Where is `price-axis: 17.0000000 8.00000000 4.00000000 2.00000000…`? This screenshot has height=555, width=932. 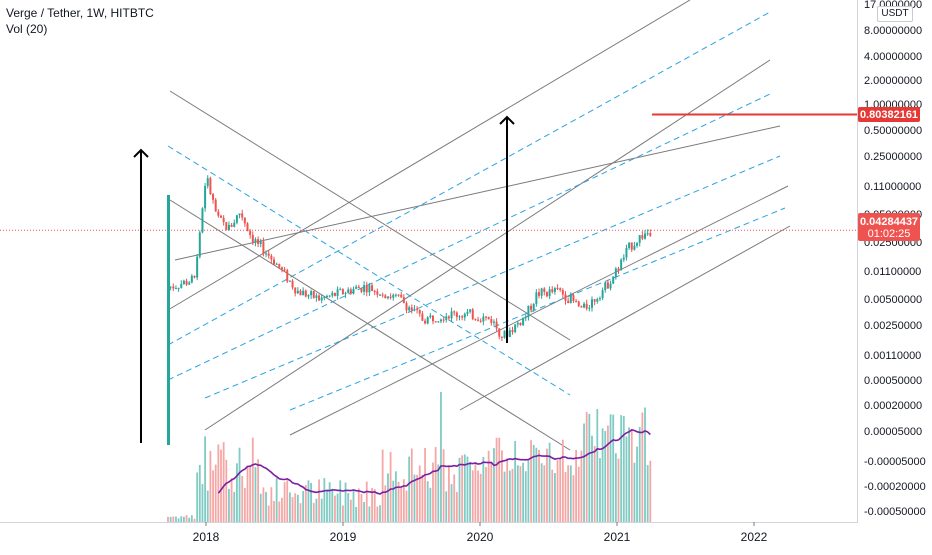
price-axis: 17.0000000 8.00000000 4.00000000 2.00000000… is located at coordinates (895, 259).